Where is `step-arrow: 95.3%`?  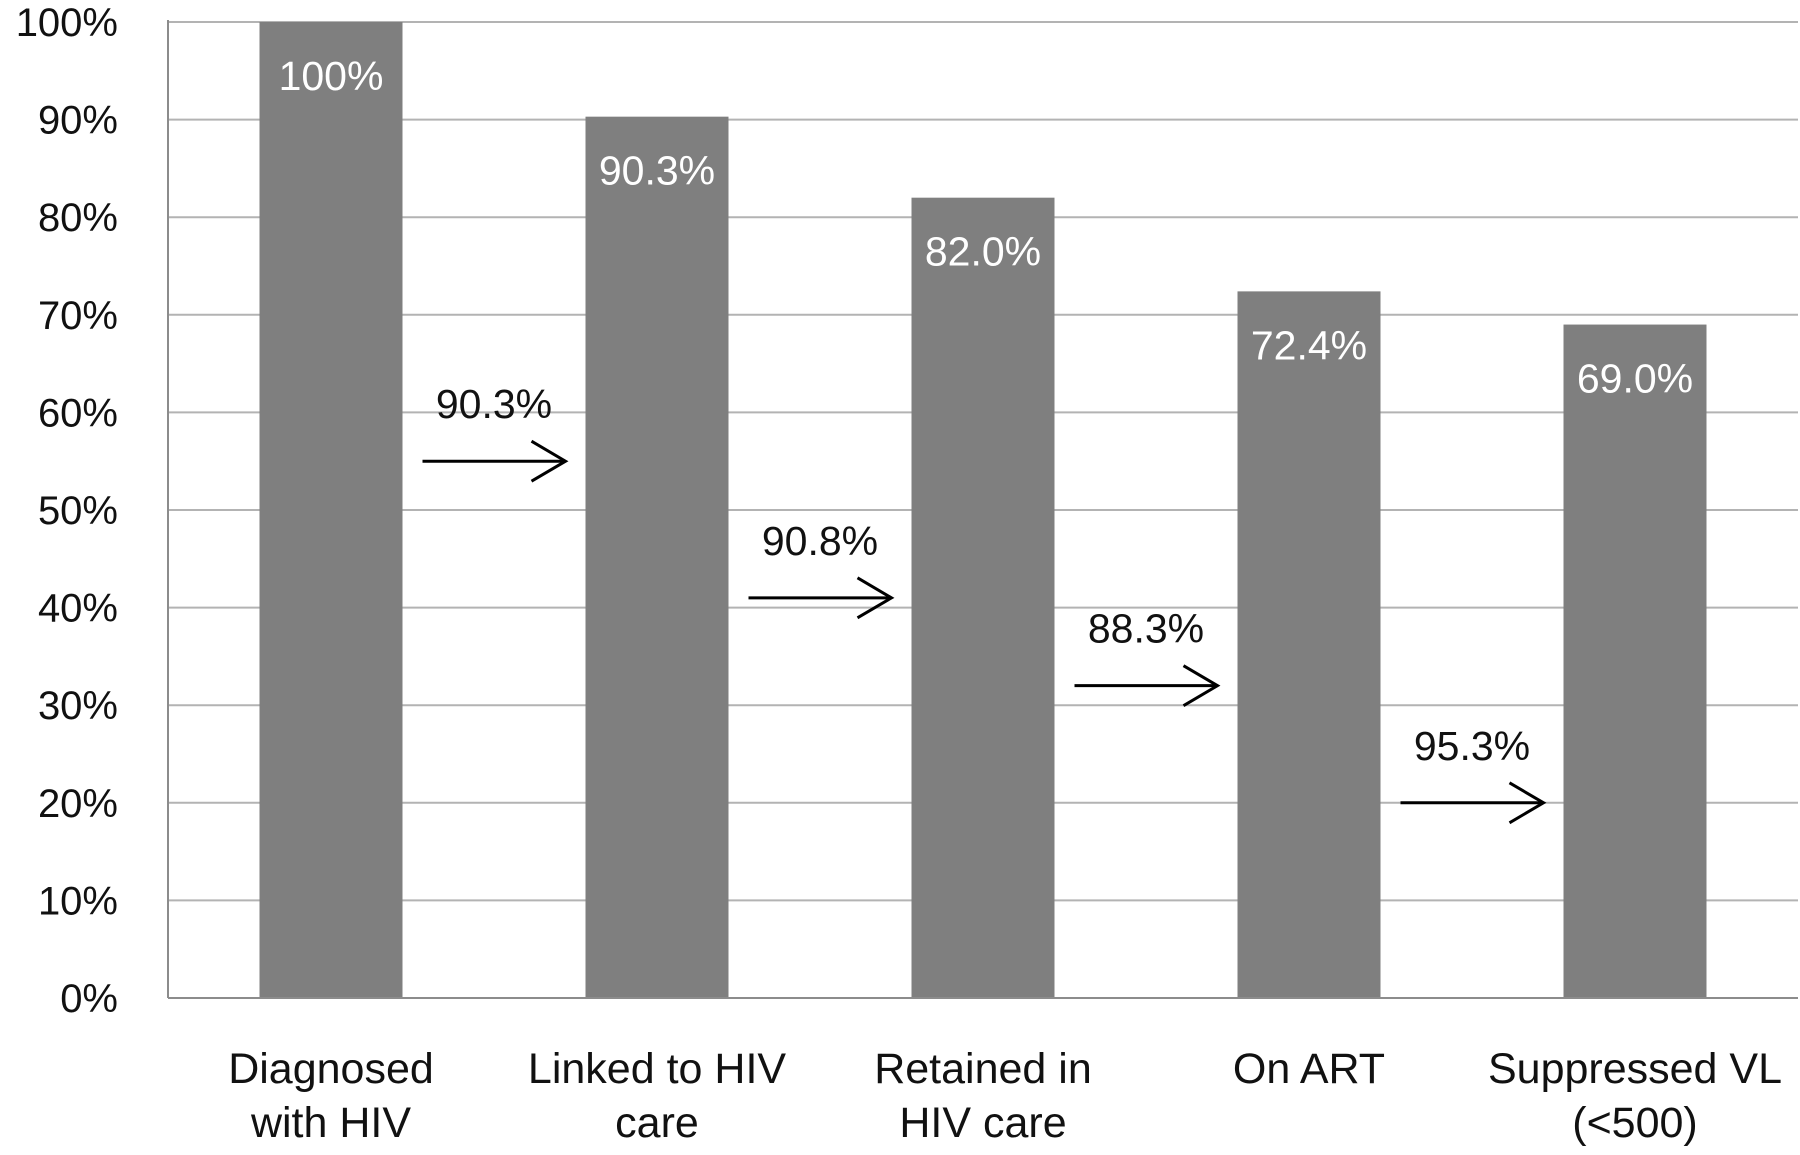
step-arrow: 95.3% is located at coordinates (1473, 774).